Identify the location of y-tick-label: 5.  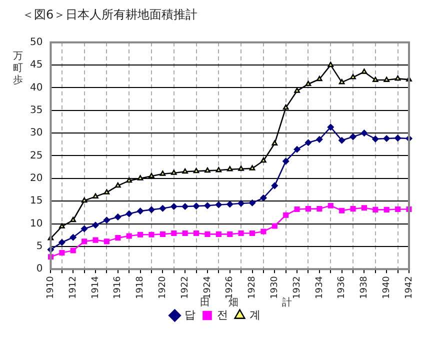
(39, 246).